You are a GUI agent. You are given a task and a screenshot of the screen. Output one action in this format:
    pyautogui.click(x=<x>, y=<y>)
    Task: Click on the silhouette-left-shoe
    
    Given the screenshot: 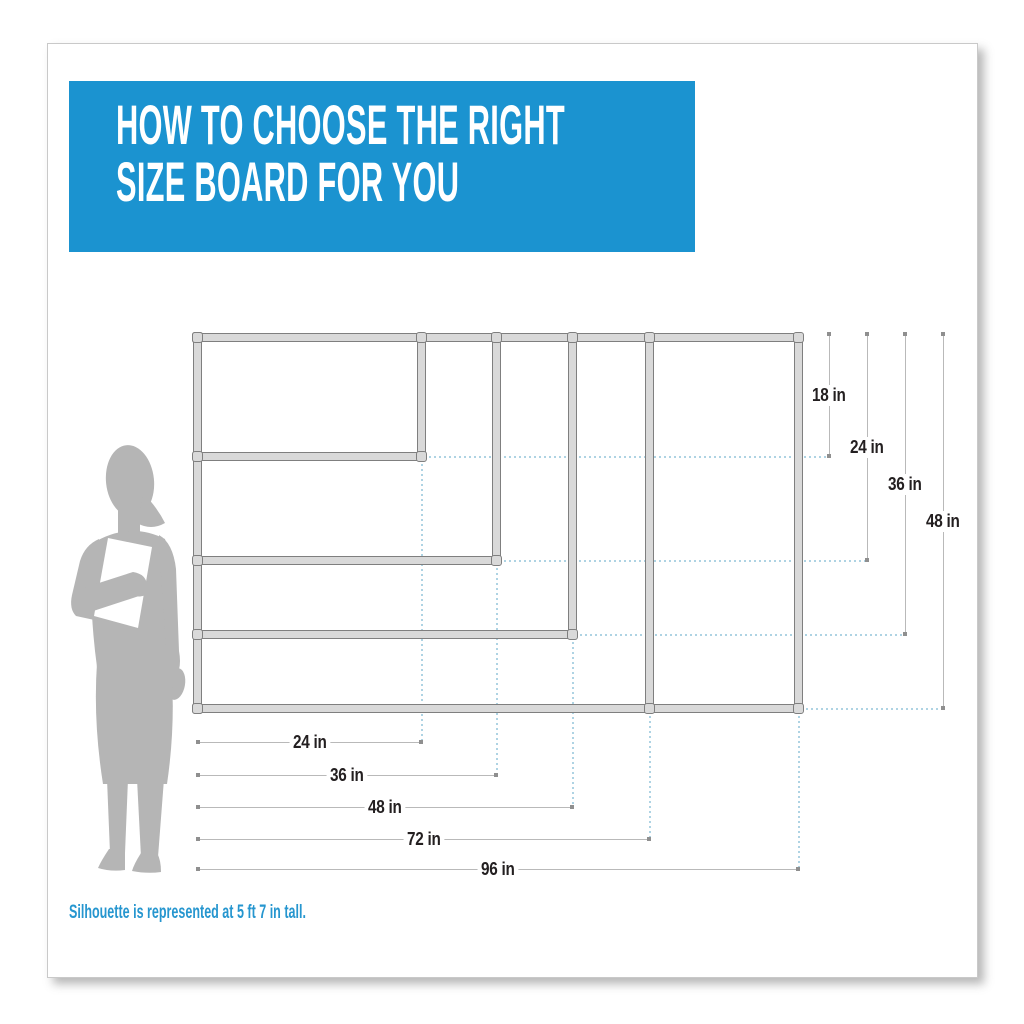 What is the action you would take?
    pyautogui.click(x=111, y=860)
    